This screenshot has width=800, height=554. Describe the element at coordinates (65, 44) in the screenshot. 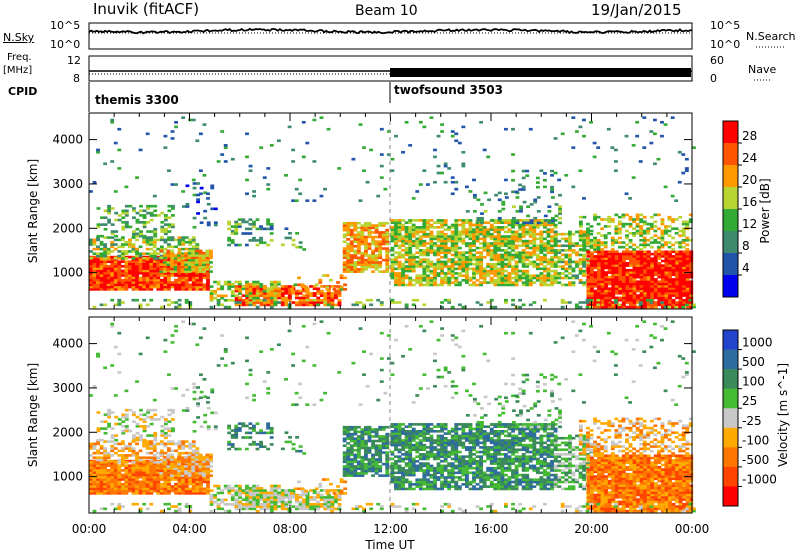

I see `nsky-tick-bottom: 10^0` at that location.